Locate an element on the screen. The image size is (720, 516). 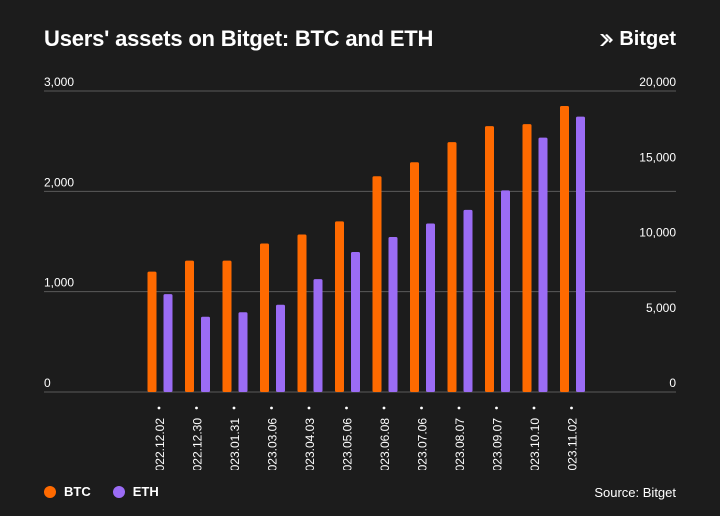
right-axis-tick-label: 5,000 is located at coordinates (661, 308).